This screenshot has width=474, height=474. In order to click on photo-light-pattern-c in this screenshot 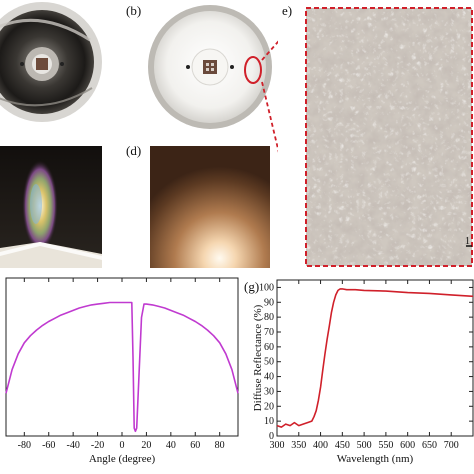, I will do `click(51, 207)`.